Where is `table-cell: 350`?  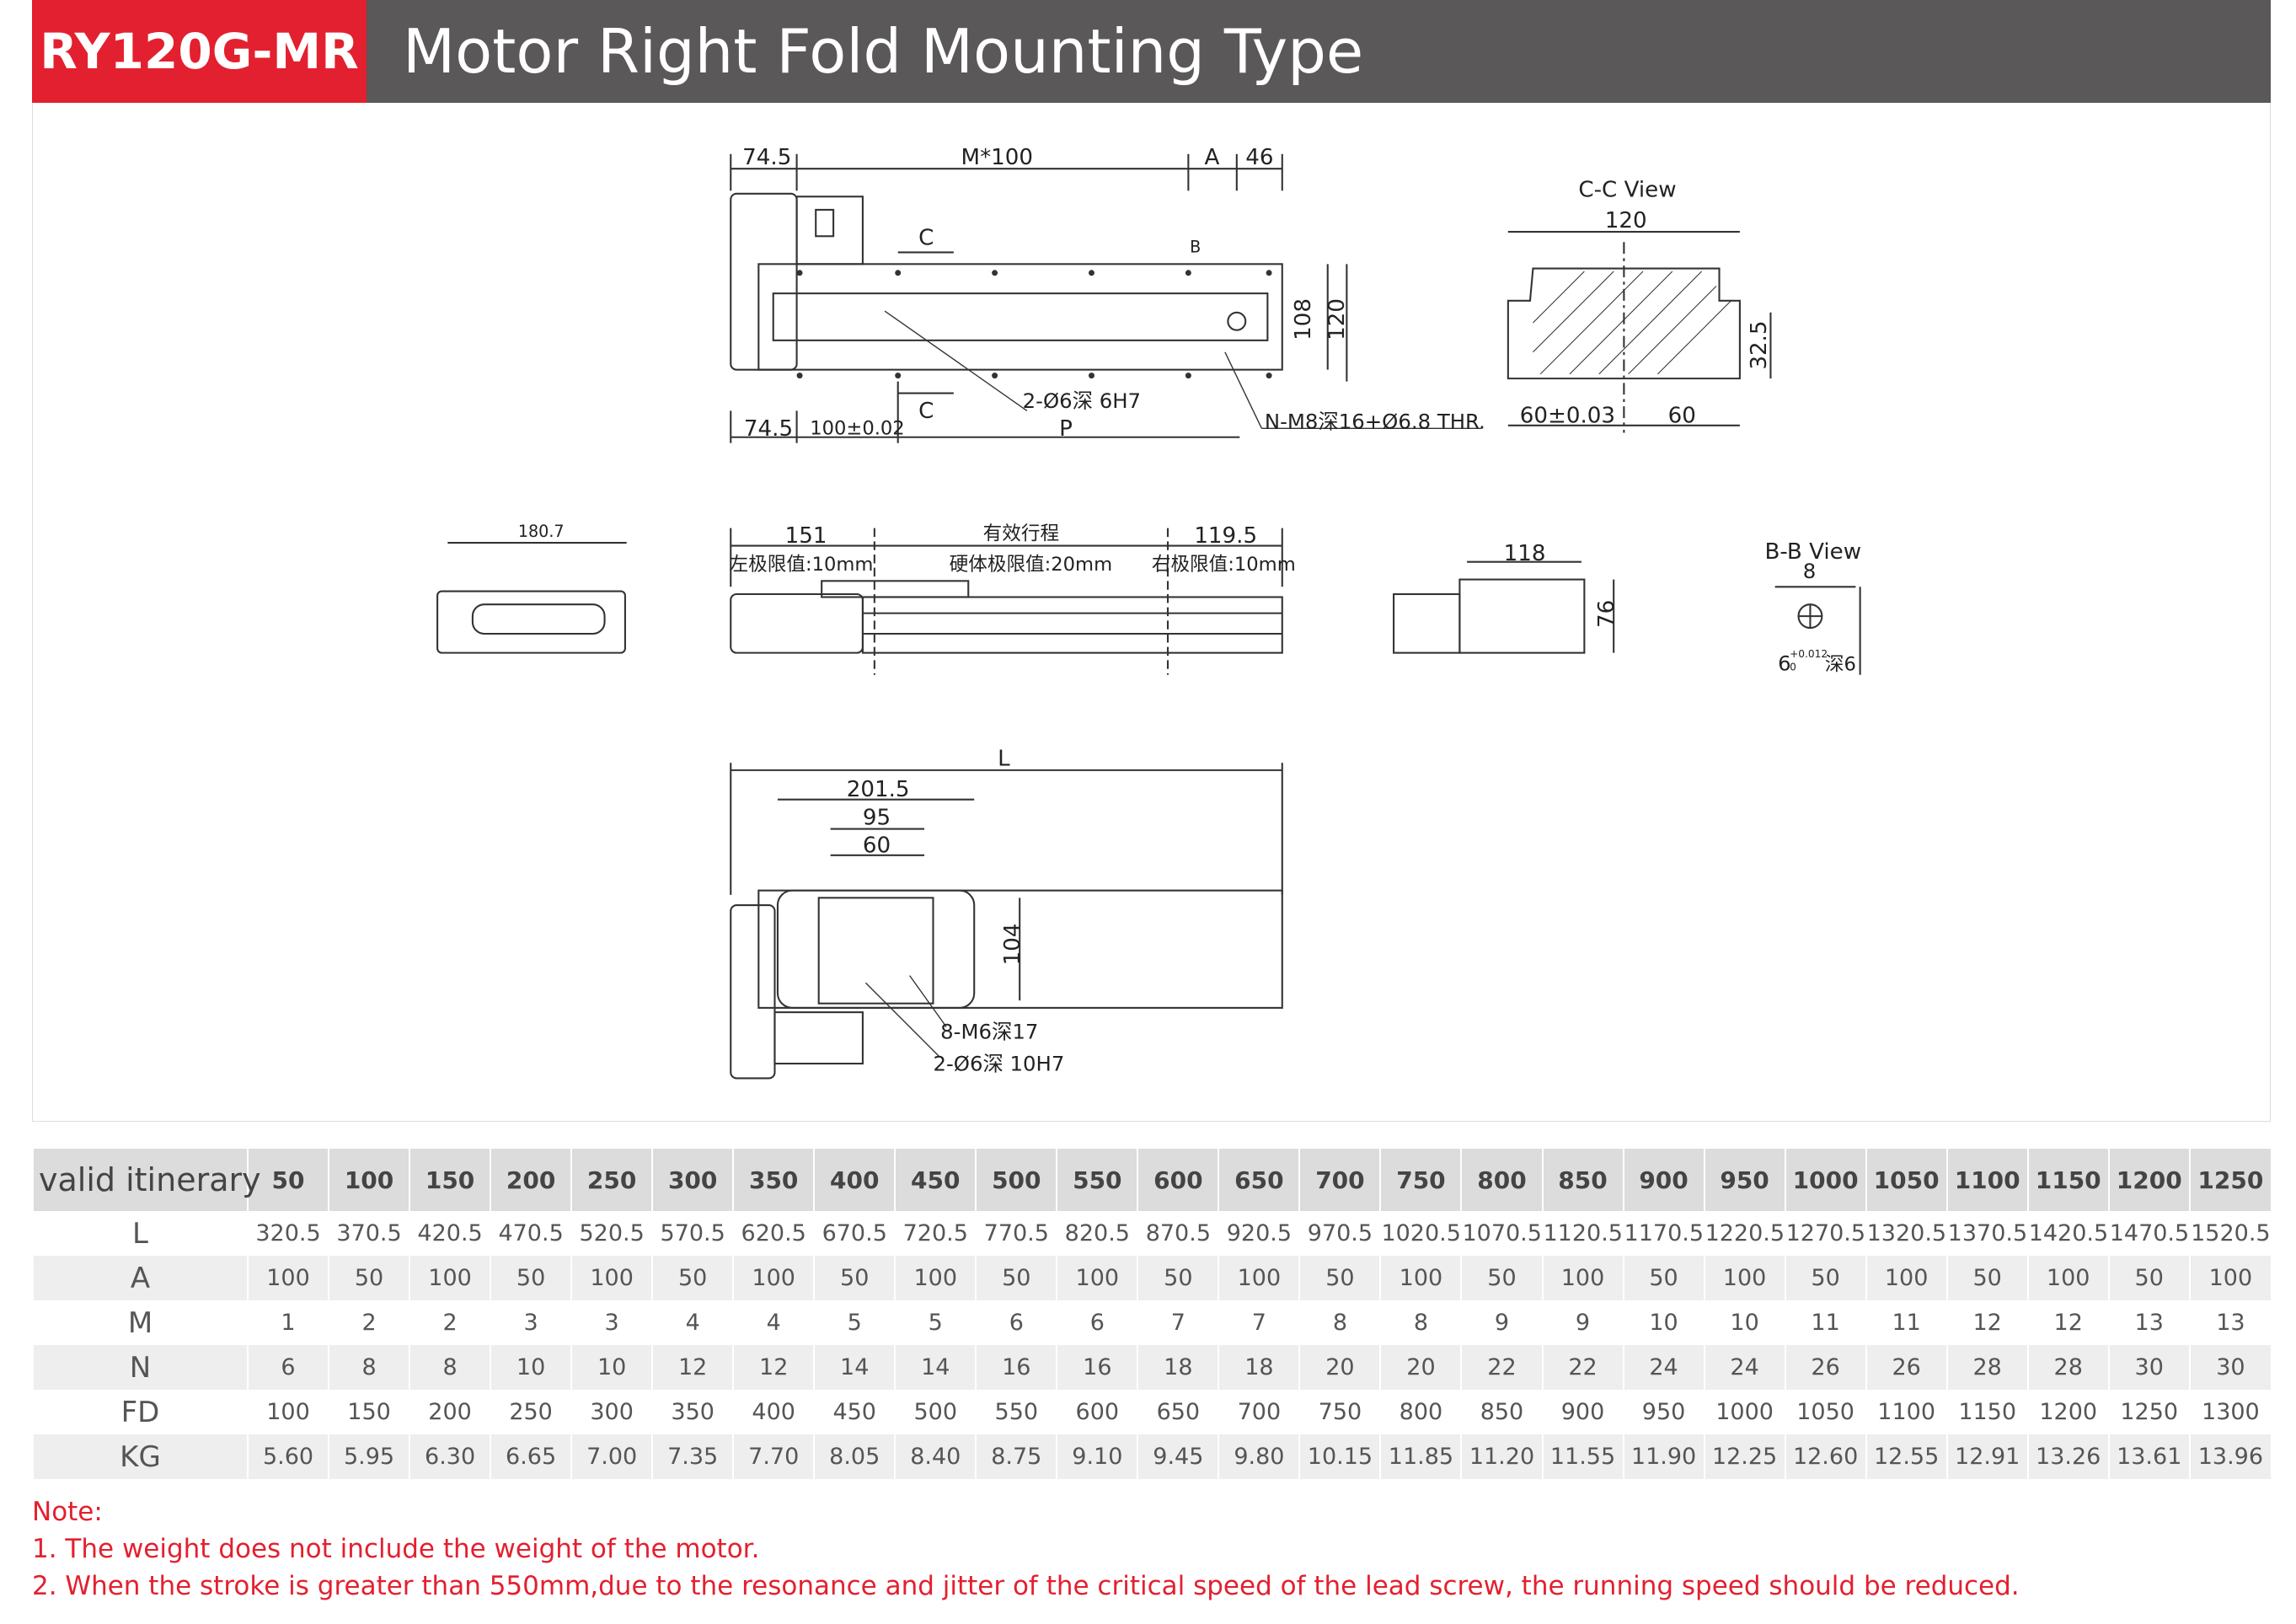
table-cell: 350 is located at coordinates (692, 1412).